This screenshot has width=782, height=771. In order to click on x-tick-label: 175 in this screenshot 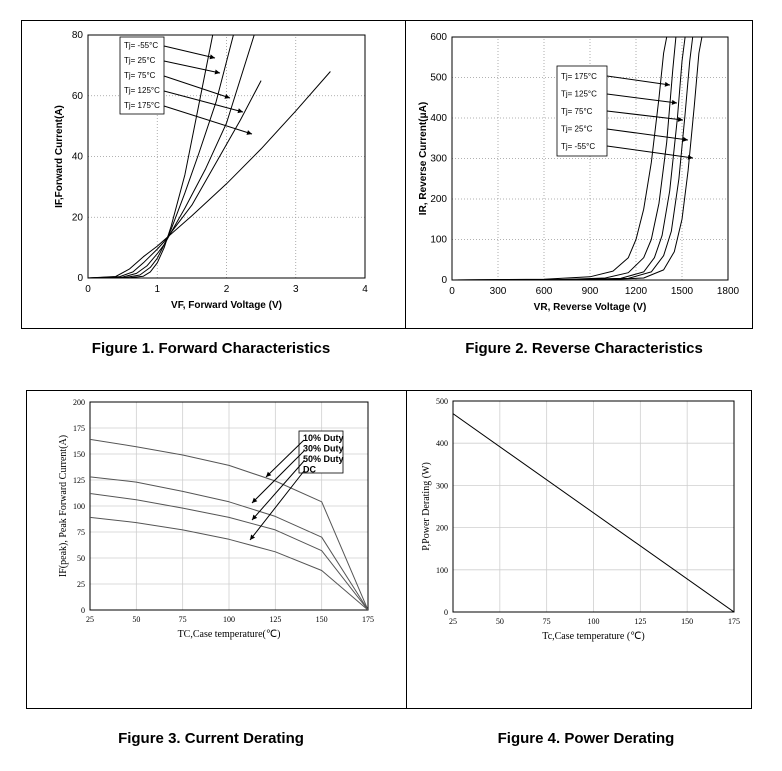, I will do `click(368, 619)`.